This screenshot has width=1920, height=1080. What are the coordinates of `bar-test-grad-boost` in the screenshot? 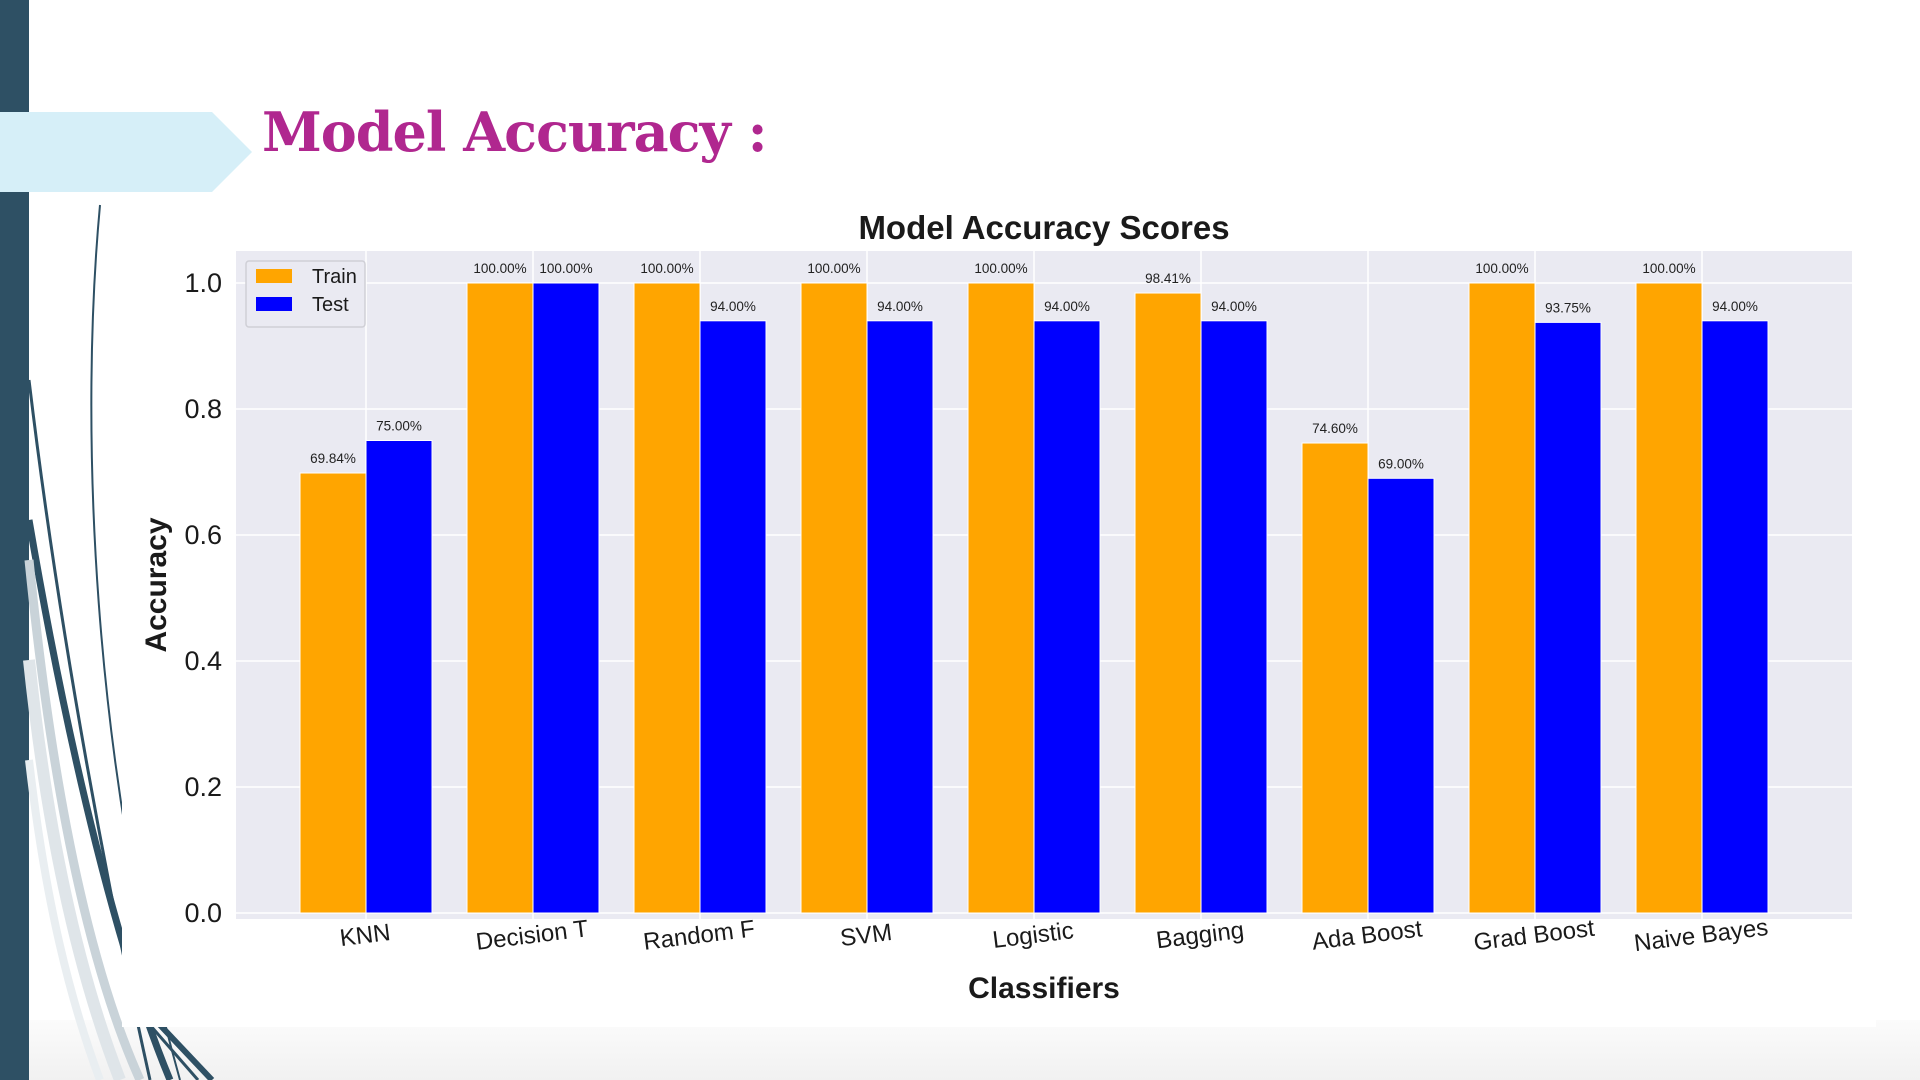 It's located at (1568, 617).